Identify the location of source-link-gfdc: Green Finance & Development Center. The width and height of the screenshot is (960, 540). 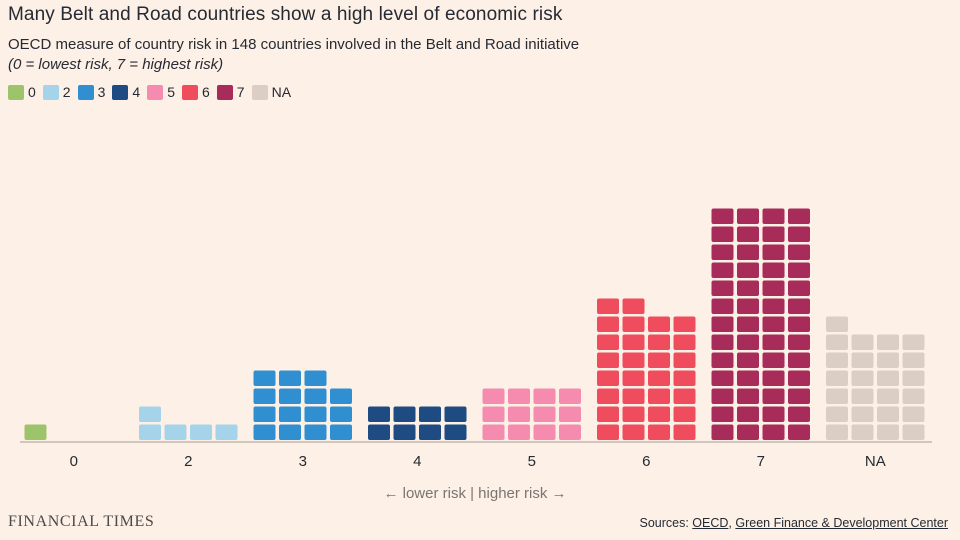
(841, 523).